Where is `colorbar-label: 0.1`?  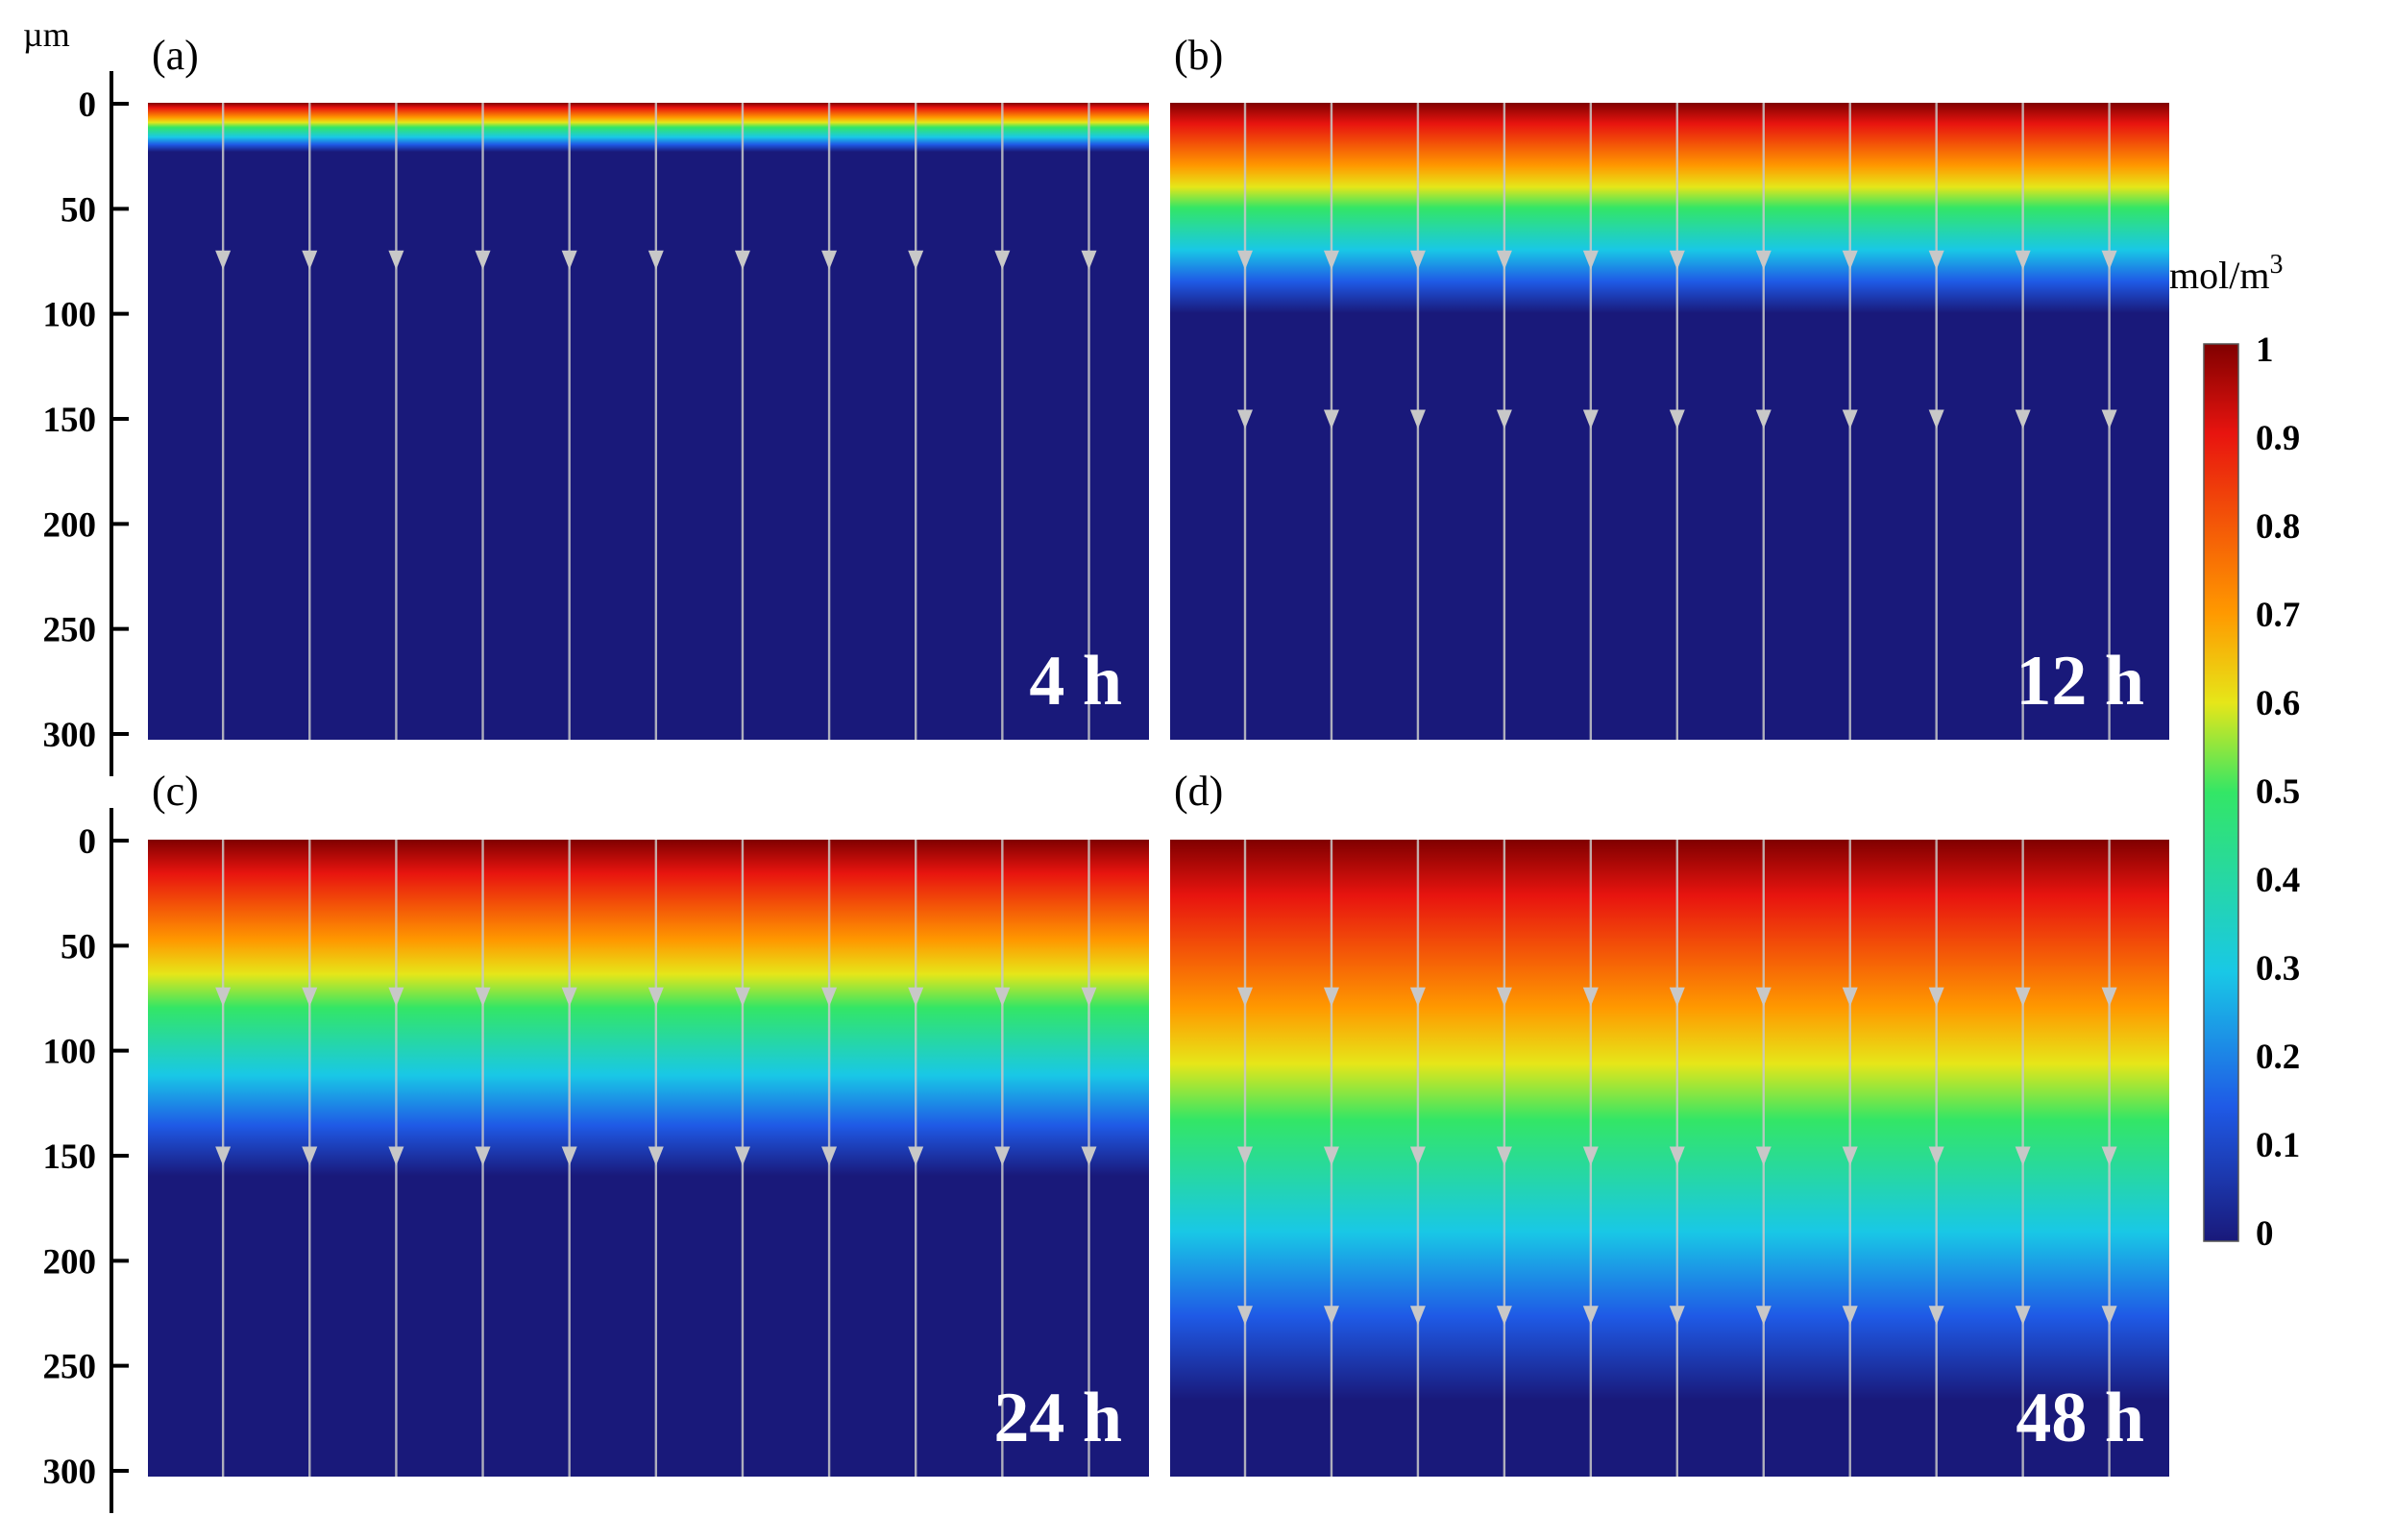 colorbar-label: 0.1 is located at coordinates (2278, 1145).